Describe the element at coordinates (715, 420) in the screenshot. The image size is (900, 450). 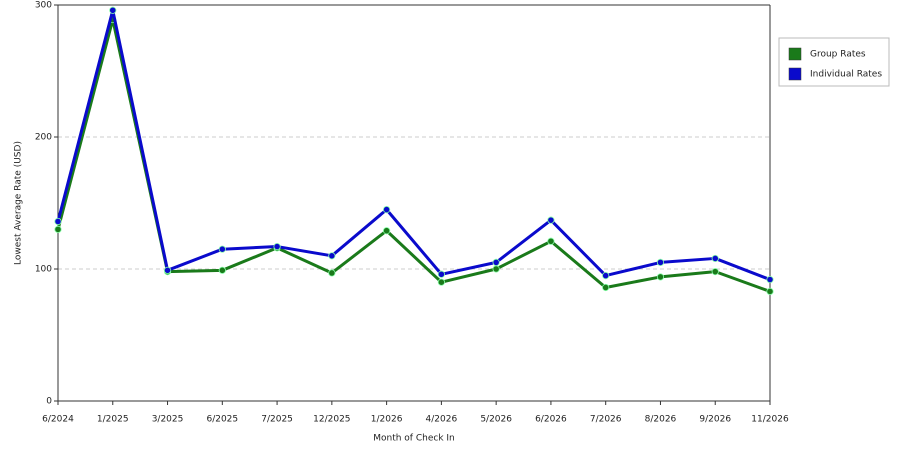
I see `x-tick-label: 9/2026` at that location.